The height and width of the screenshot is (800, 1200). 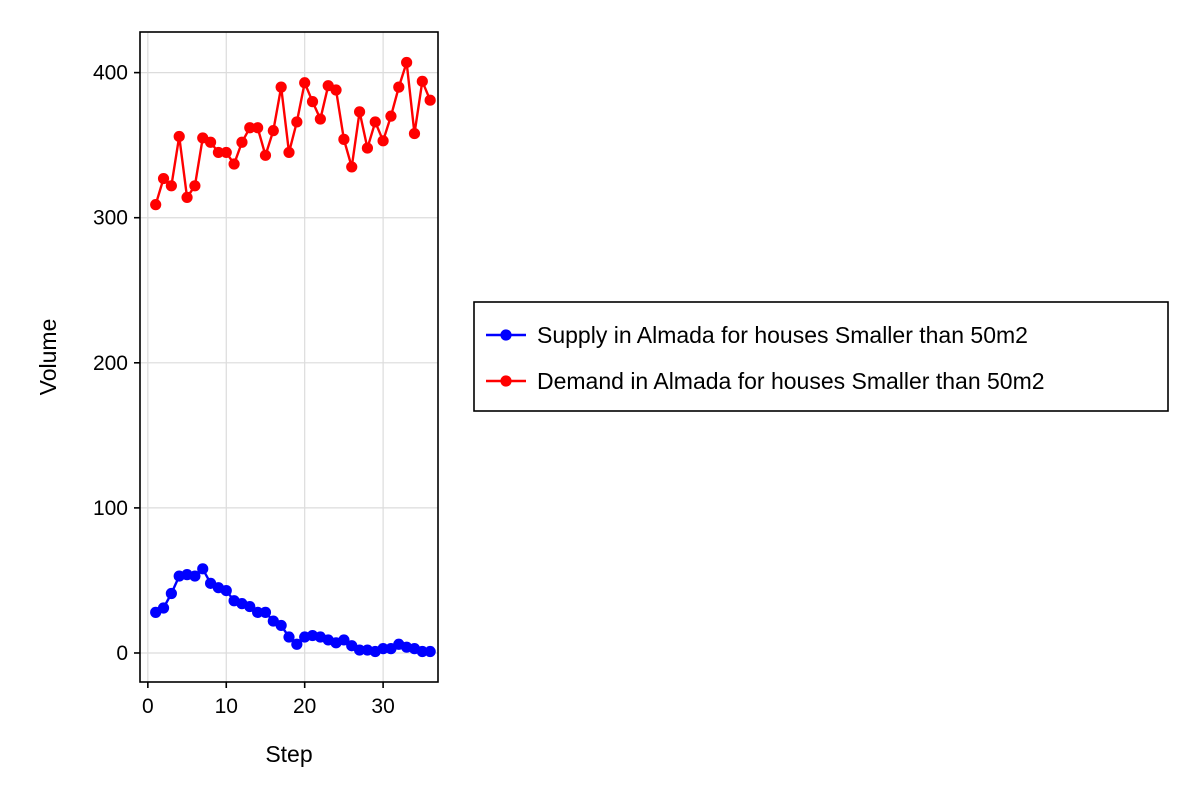 What do you see at coordinates (288, 754) in the screenshot?
I see `x-axis-title: Step` at bounding box center [288, 754].